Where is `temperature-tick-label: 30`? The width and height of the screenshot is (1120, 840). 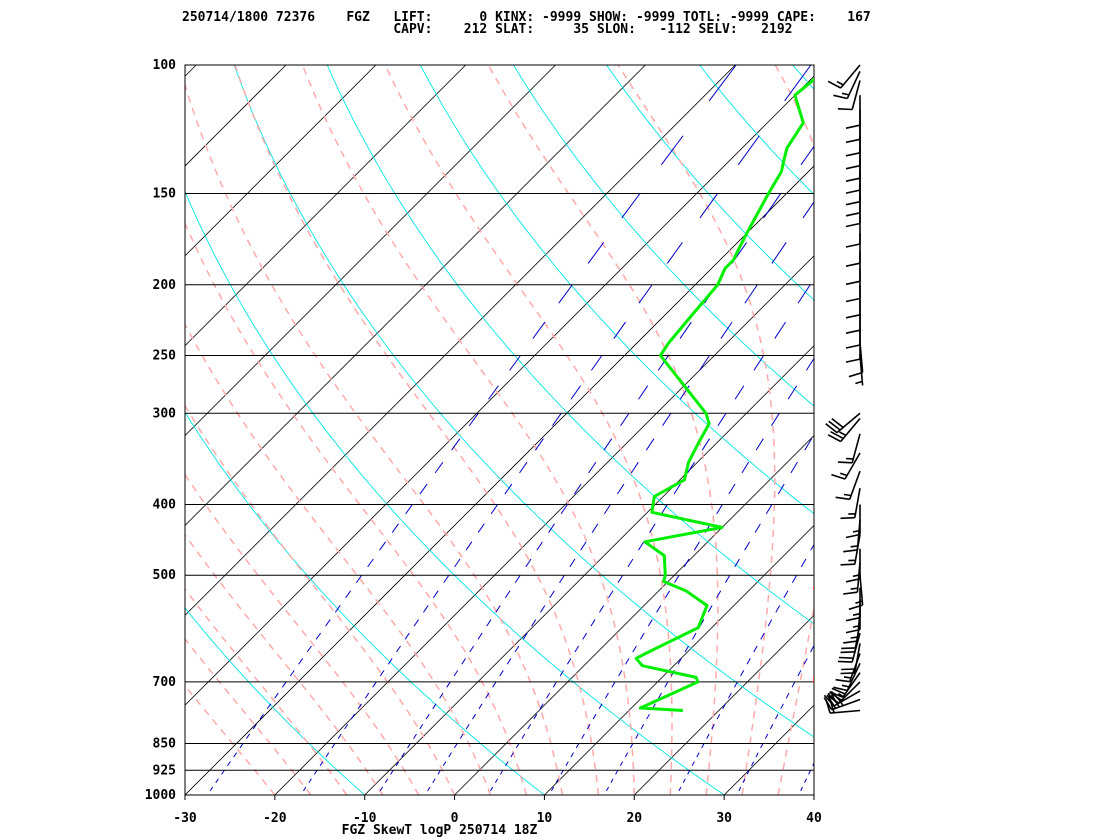 temperature-tick-label: 30 is located at coordinates (724, 818).